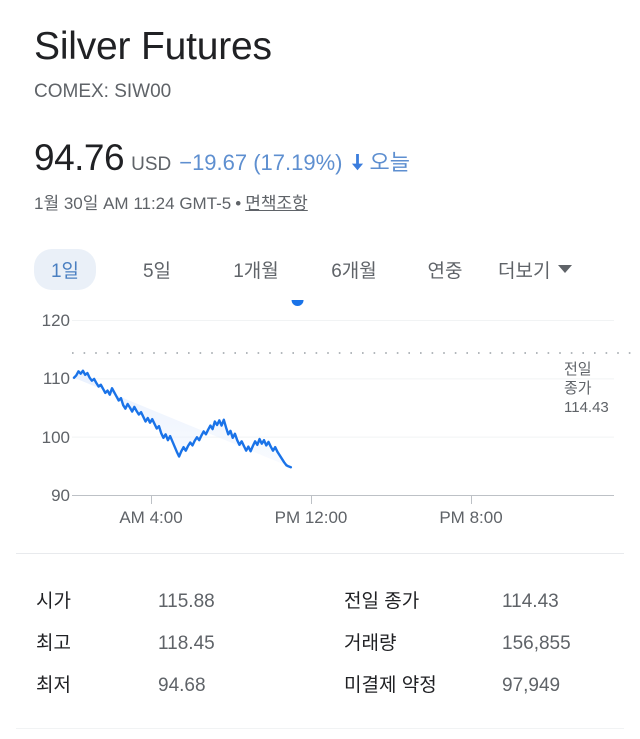 This screenshot has height=739, width=640. Describe the element at coordinates (133, 203) in the screenshot. I see `quote-timestamp: 1월 30일 AM 11:24 GMT-5` at that location.